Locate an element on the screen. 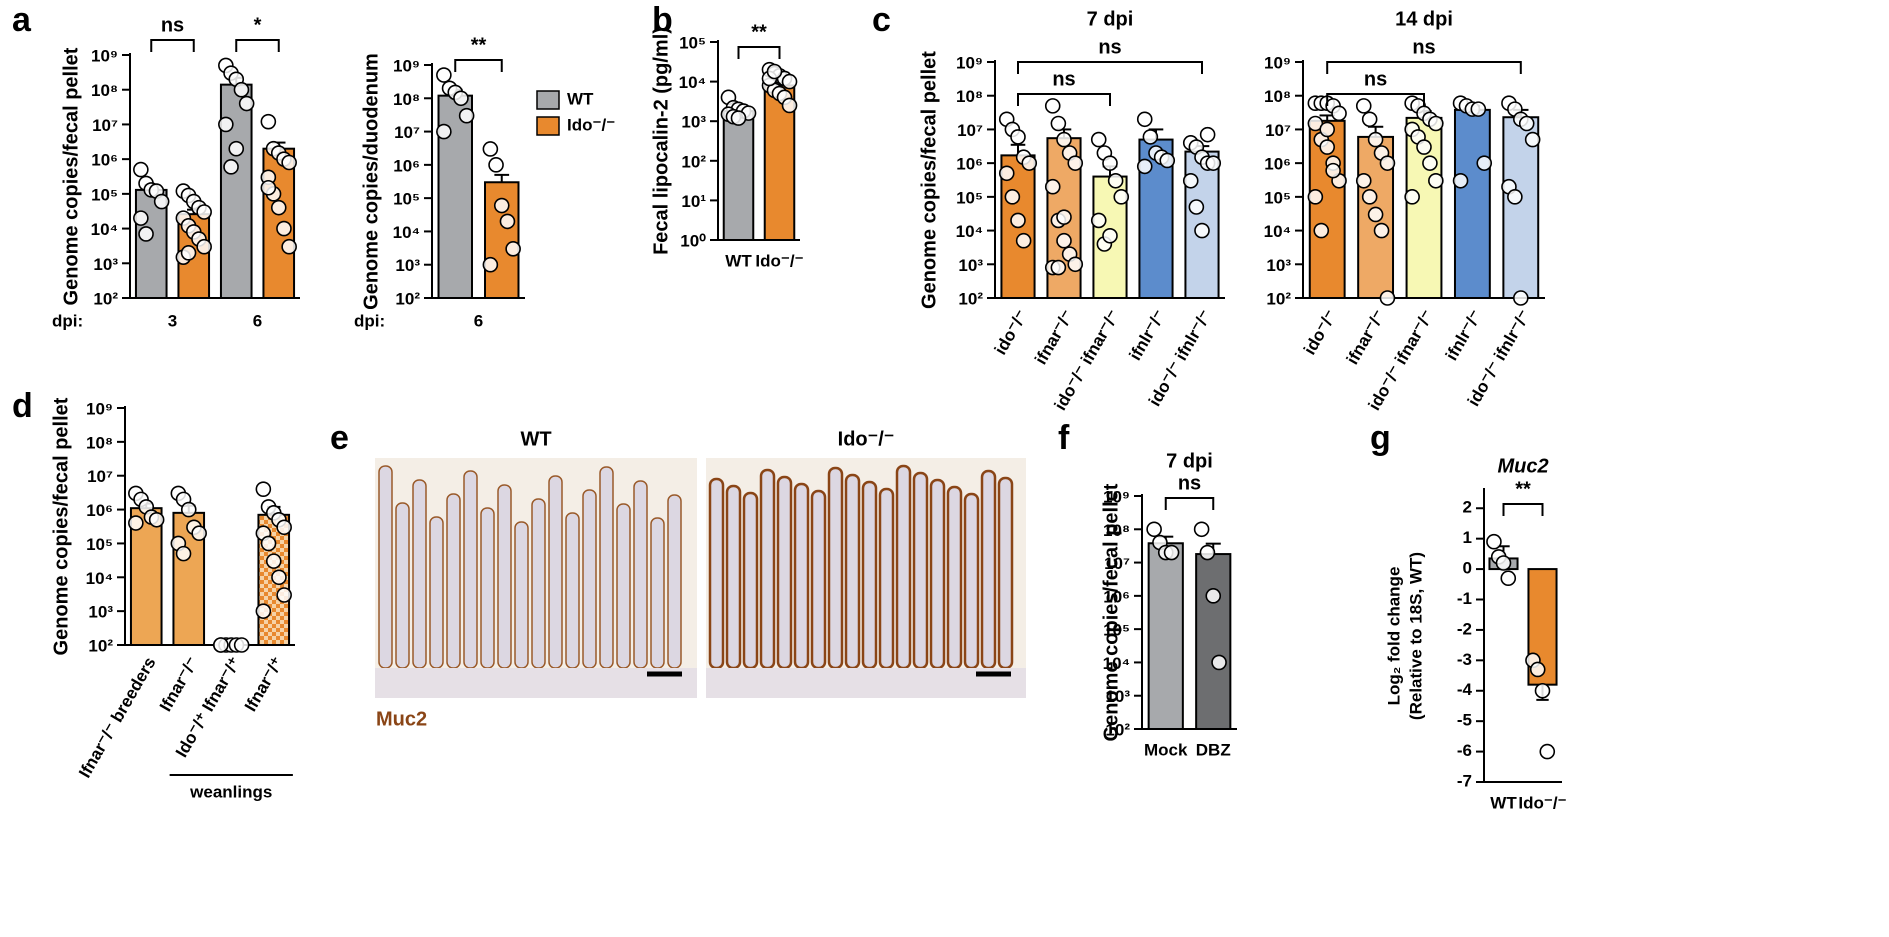 This screenshot has height=937, width=1889. x-tick-label: DBZ is located at coordinates (1213, 749).